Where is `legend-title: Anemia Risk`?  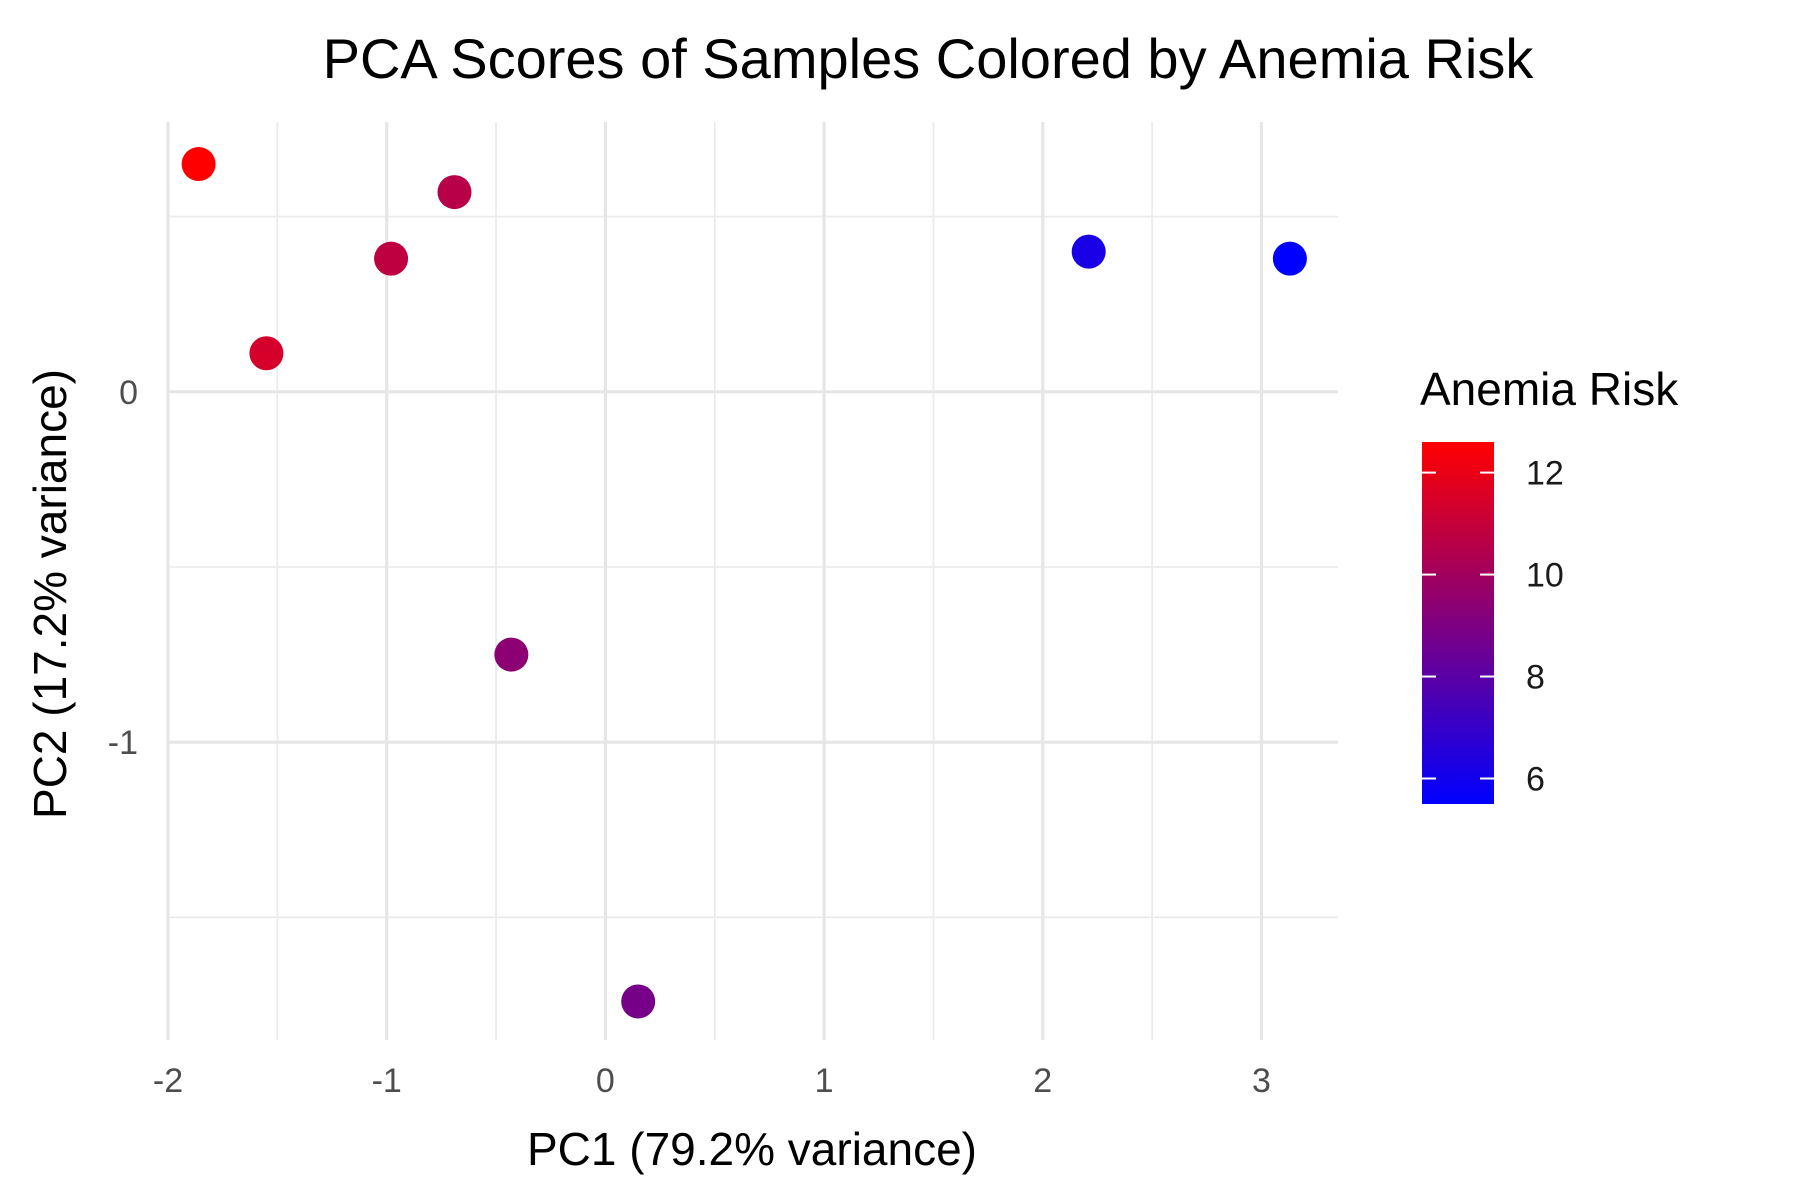 legend-title: Anemia Risk is located at coordinates (1549, 389).